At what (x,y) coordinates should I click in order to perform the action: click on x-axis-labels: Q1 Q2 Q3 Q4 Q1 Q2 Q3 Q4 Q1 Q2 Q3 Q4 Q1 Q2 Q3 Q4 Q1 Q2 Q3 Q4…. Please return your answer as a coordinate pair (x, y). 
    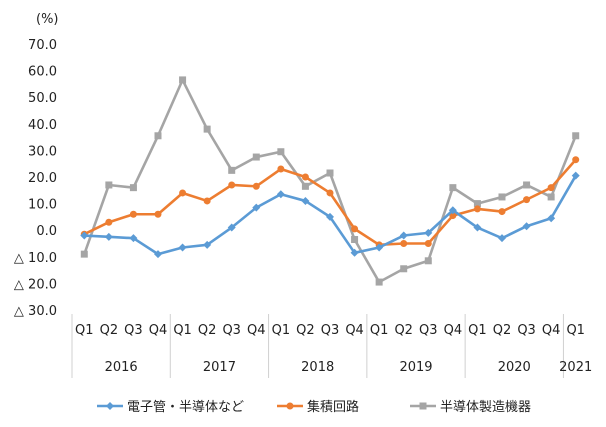
    Looking at the image, I should click on (333, 349).